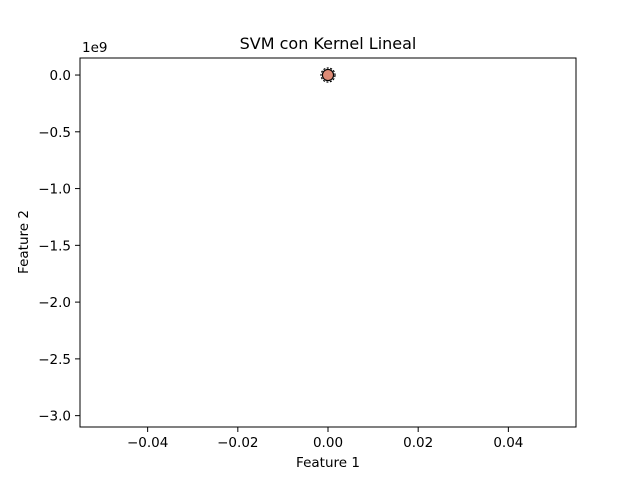 This screenshot has width=640, height=480. I want to click on scatter-point, so click(328, 75).